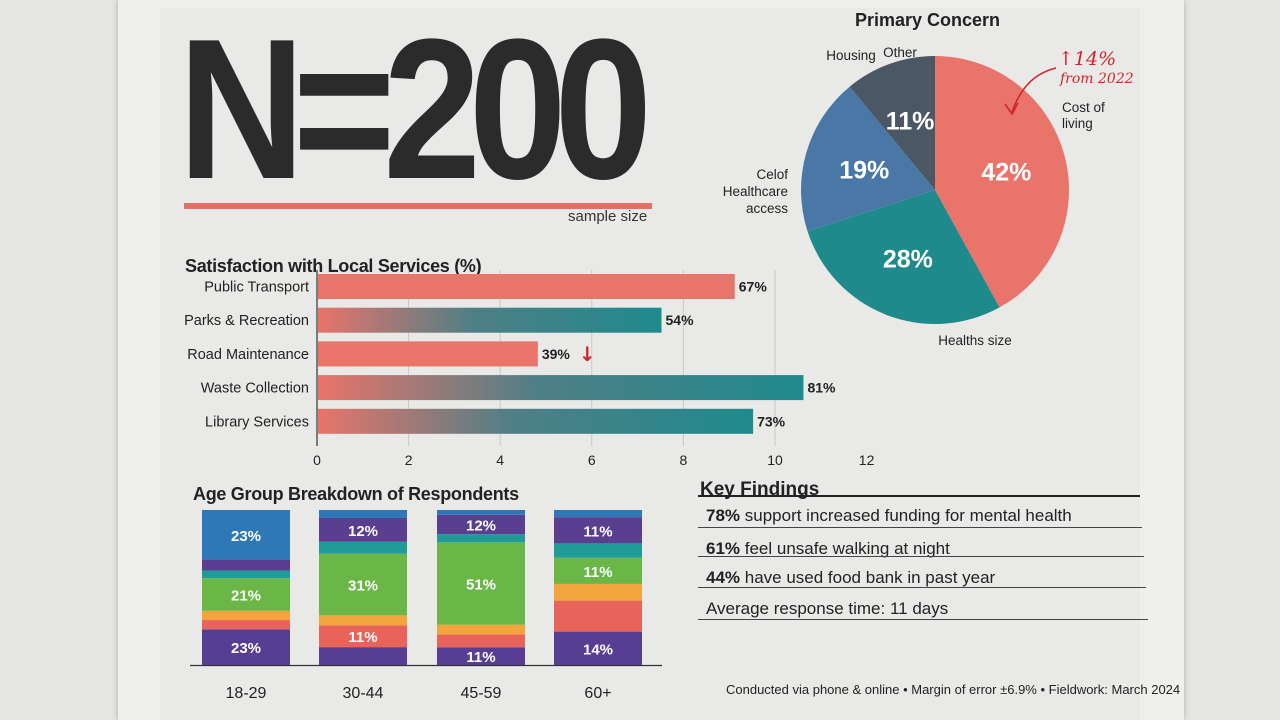 Image resolution: width=1280 pixels, height=720 pixels. Describe the element at coordinates (908, 260) in the screenshot. I see `slice-percent-label: 28%` at that location.